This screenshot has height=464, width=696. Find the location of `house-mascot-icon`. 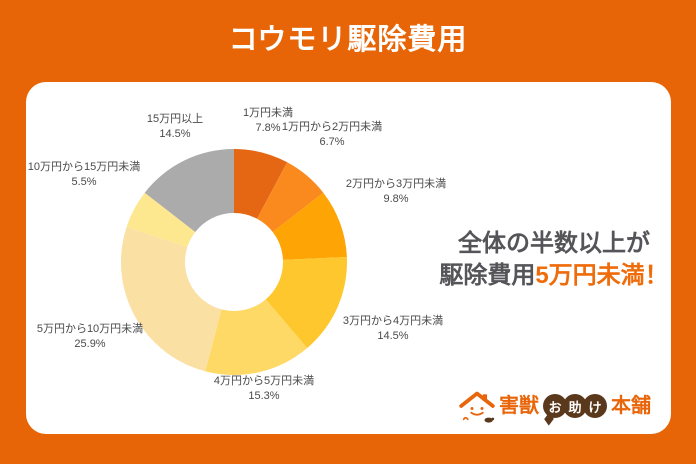

house-mascot-icon is located at coordinates (477, 407).